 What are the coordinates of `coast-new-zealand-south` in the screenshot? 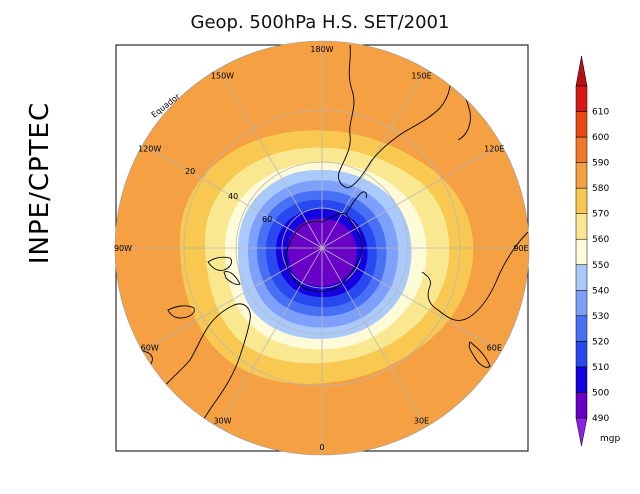 It's located at (232, 278).